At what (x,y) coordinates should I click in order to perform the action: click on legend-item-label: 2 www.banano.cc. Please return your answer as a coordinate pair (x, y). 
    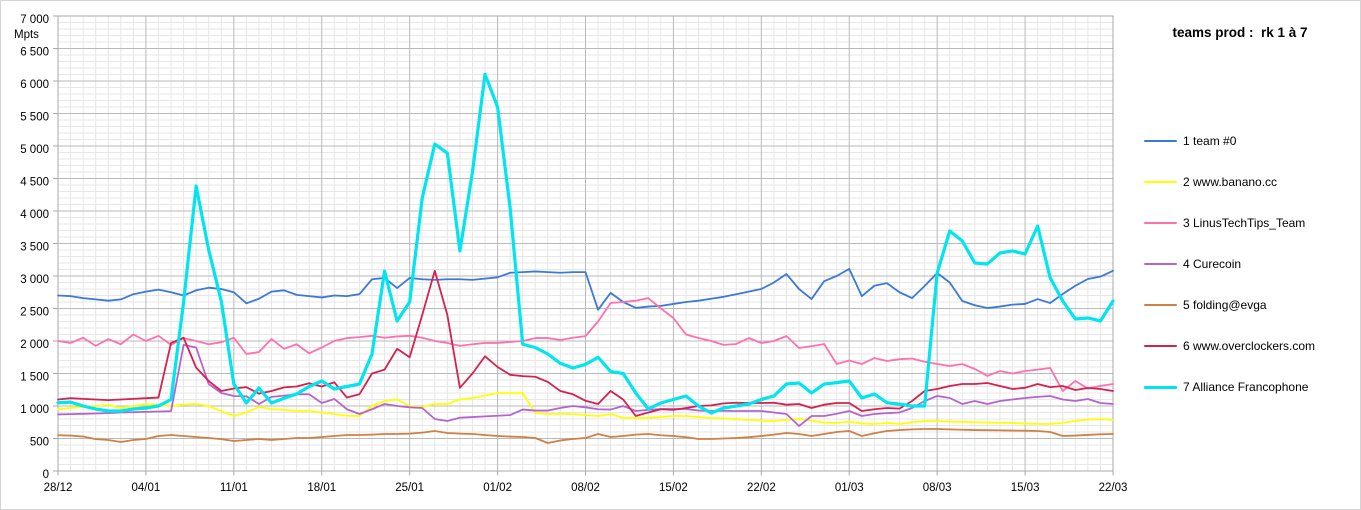
    Looking at the image, I should click on (1230, 182).